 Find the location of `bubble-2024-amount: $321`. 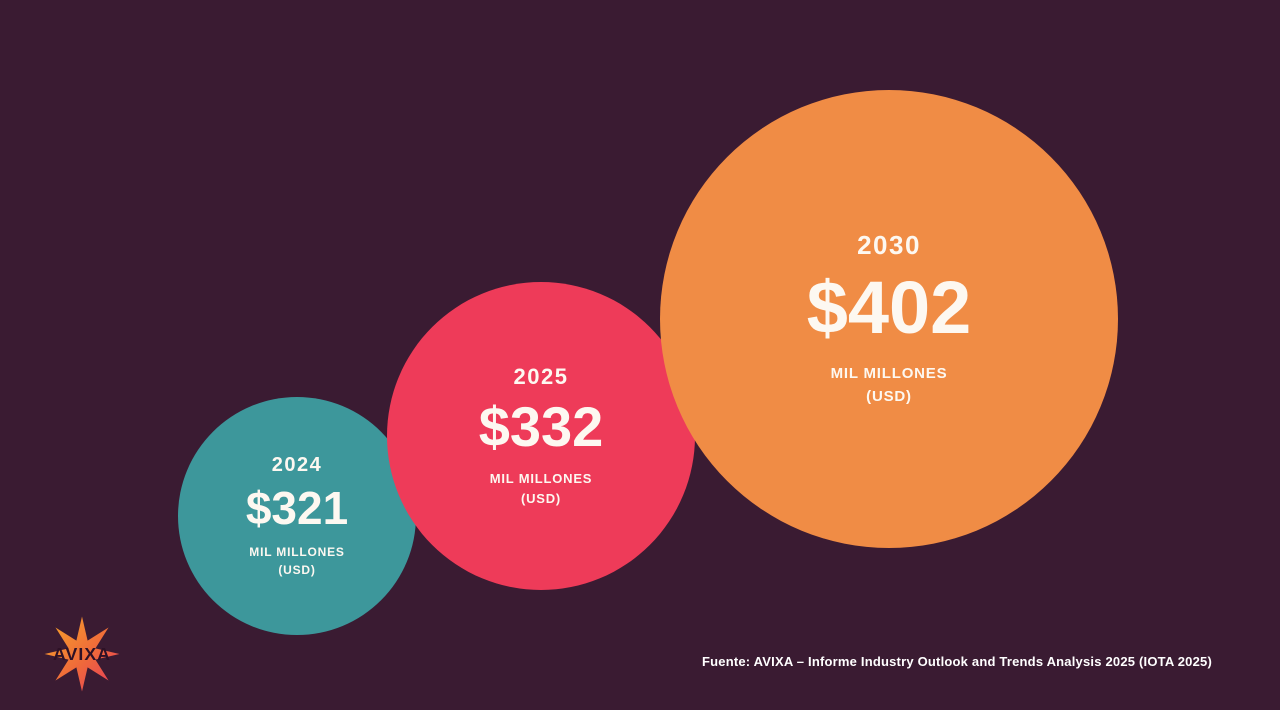

bubble-2024-amount: $321 is located at coordinates (297, 507).